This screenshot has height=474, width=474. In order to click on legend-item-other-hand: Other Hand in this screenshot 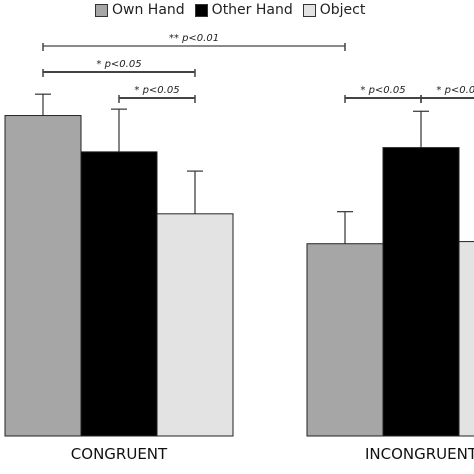, I will do `click(243, 10)`.